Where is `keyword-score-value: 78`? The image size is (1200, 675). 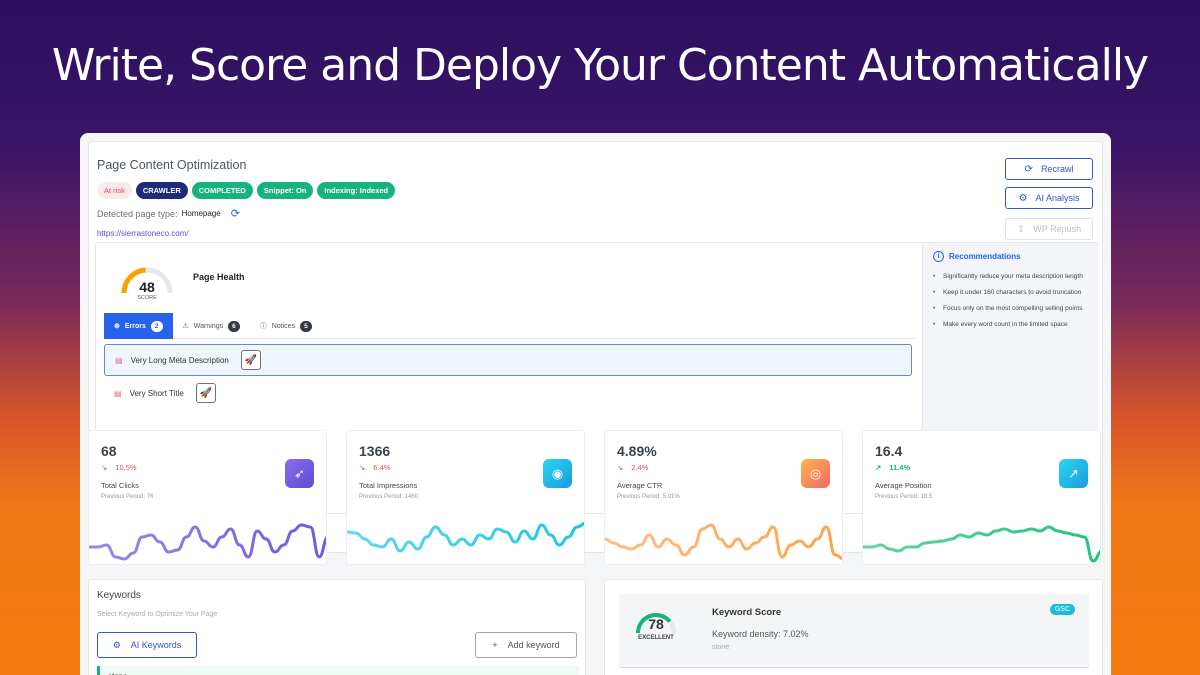
keyword-score-value: 78 is located at coordinates (656, 624).